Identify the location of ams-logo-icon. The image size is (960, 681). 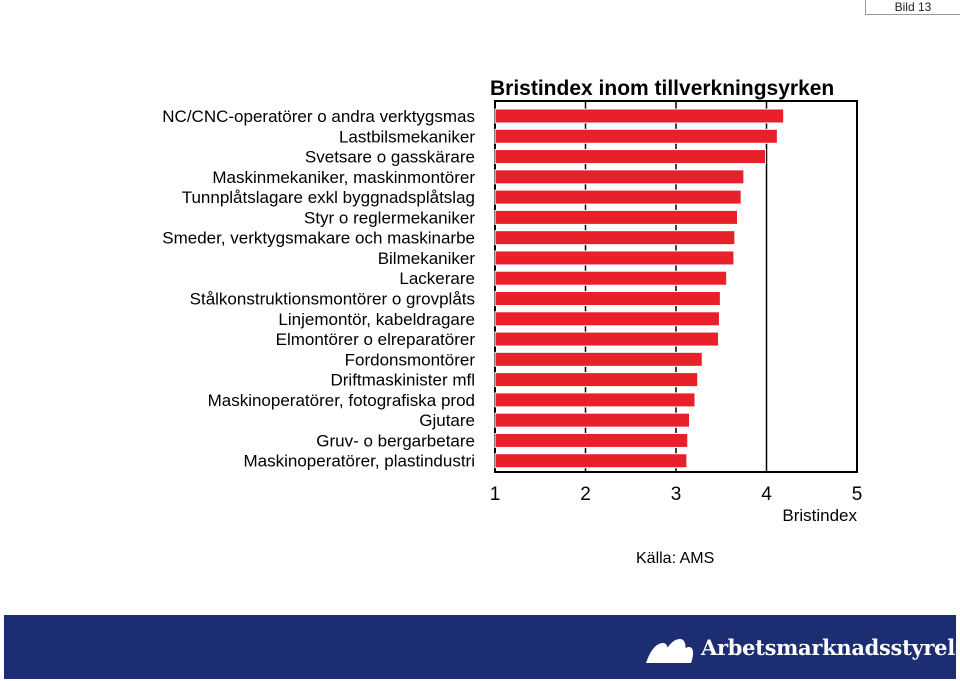
(670, 651).